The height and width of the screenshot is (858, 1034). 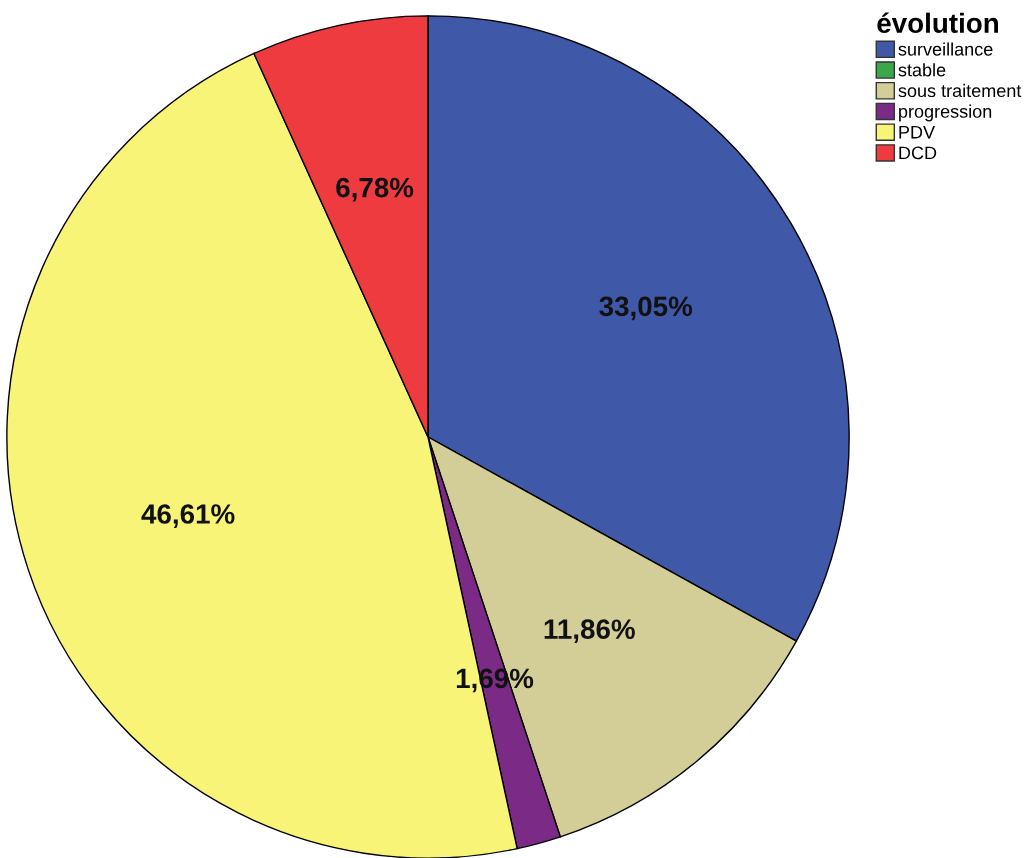 I want to click on legend-label: sous traitement, so click(x=960, y=90).